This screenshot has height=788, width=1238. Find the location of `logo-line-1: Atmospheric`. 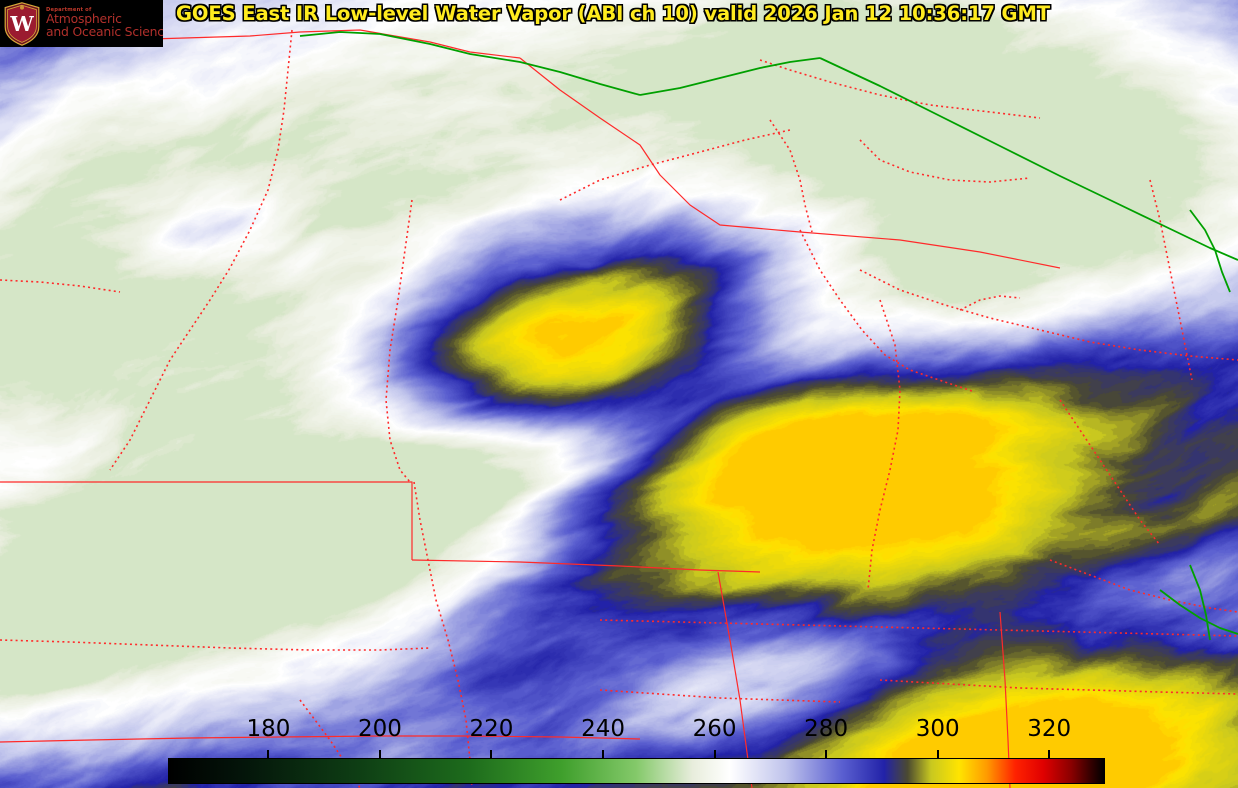

logo-line-1: Atmospheric is located at coordinates (84, 19).